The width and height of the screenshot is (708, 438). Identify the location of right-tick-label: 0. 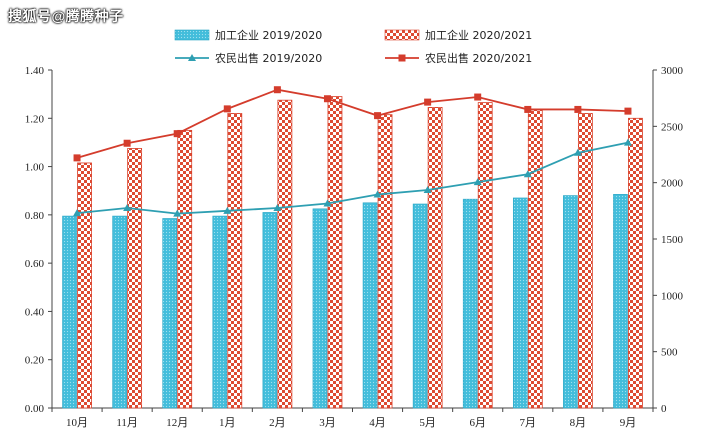
(664, 409).